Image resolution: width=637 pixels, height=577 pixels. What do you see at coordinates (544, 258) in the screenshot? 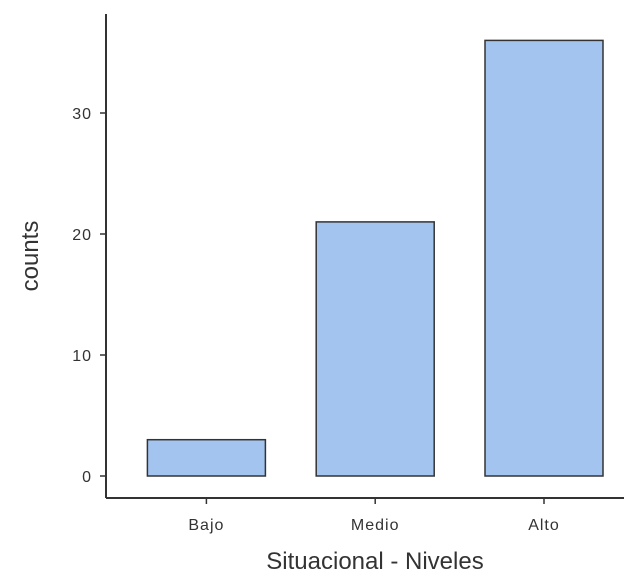
I see `bar-alto` at bounding box center [544, 258].